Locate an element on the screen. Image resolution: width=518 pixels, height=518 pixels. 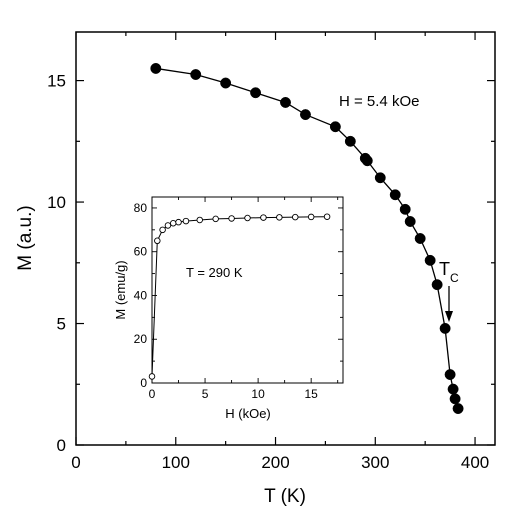
series-line is located at coordinates (239, 296).